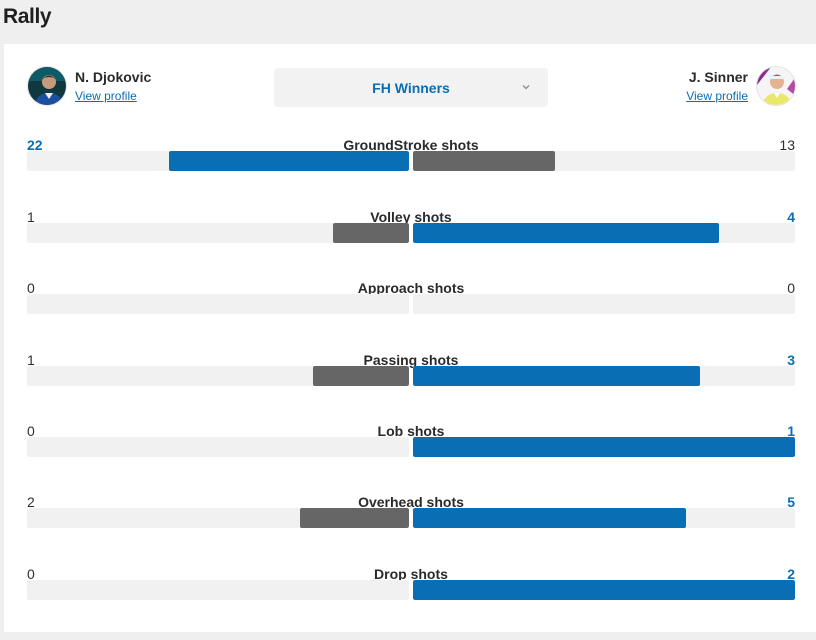  What do you see at coordinates (89, 86) in the screenshot?
I see `player-left: N. Djokovic View profile` at bounding box center [89, 86].